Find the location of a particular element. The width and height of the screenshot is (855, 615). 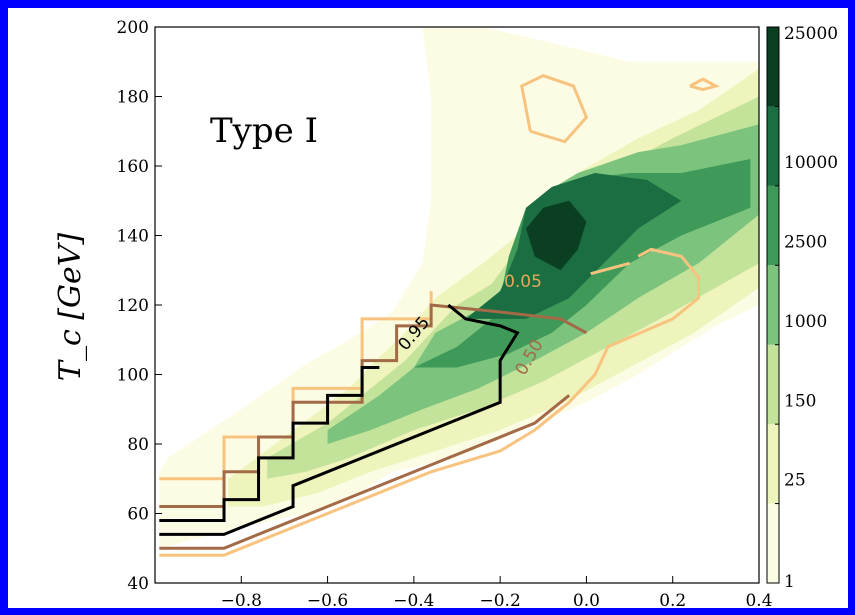

y-tick-label: 120 is located at coordinates (133, 306).